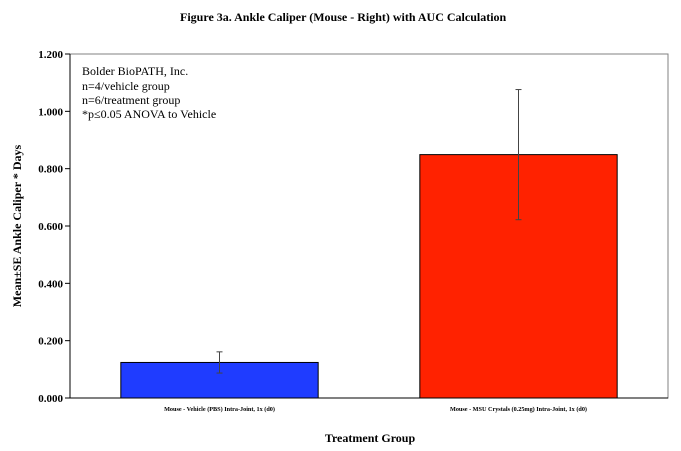 This screenshot has height=451, width=681. What do you see at coordinates (50, 55) in the screenshot?
I see `y-tick-label: 1.200` at bounding box center [50, 55].